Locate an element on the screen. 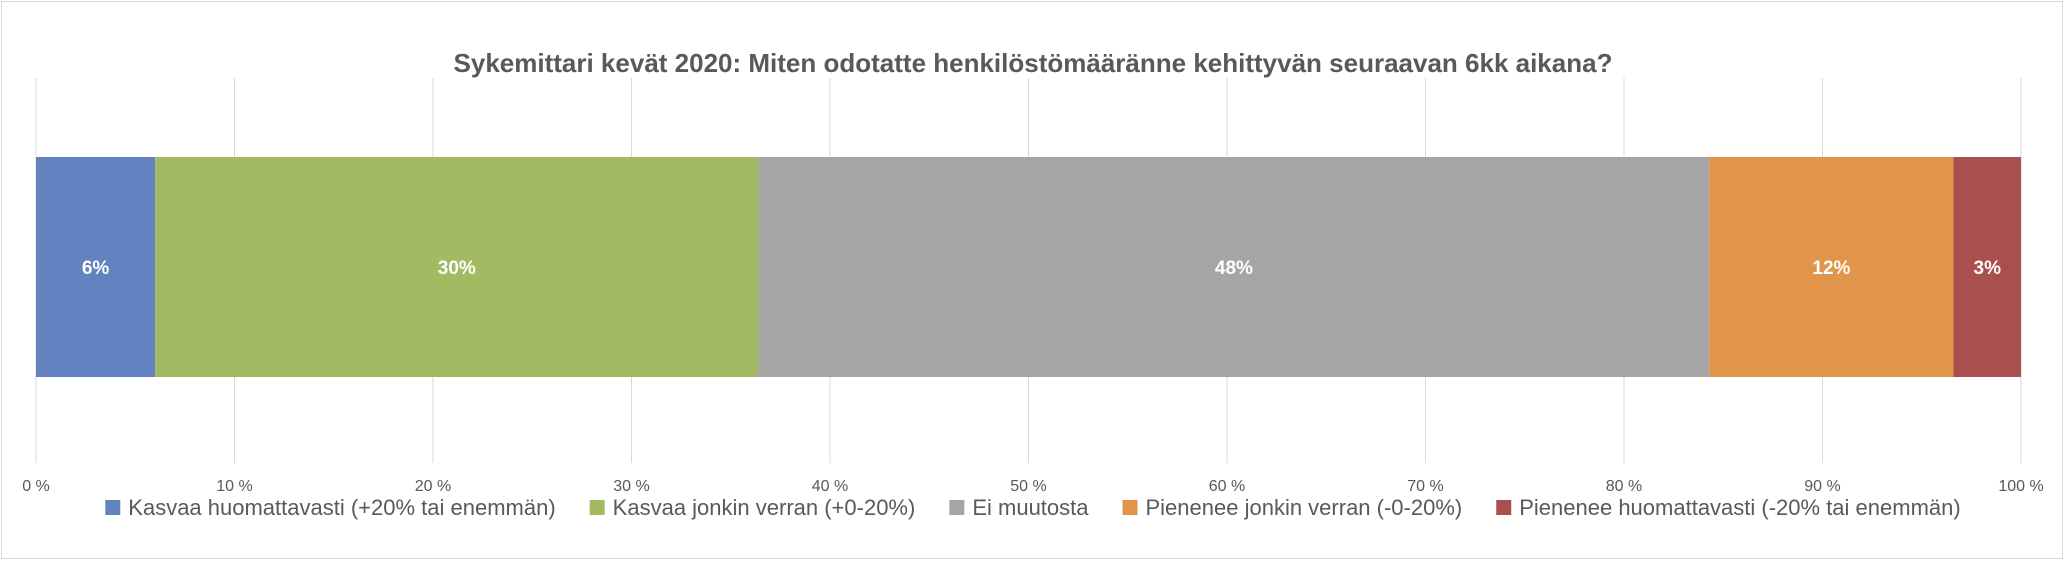 The width and height of the screenshot is (2066, 562). x-tick-label: 60 % is located at coordinates (1227, 486).